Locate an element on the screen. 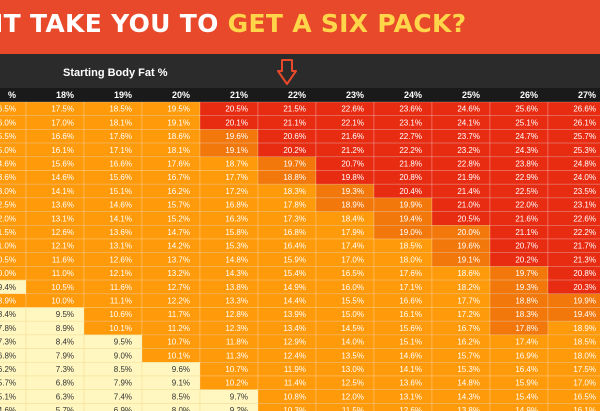  cell-value: 9.2% is located at coordinates (239, 408).